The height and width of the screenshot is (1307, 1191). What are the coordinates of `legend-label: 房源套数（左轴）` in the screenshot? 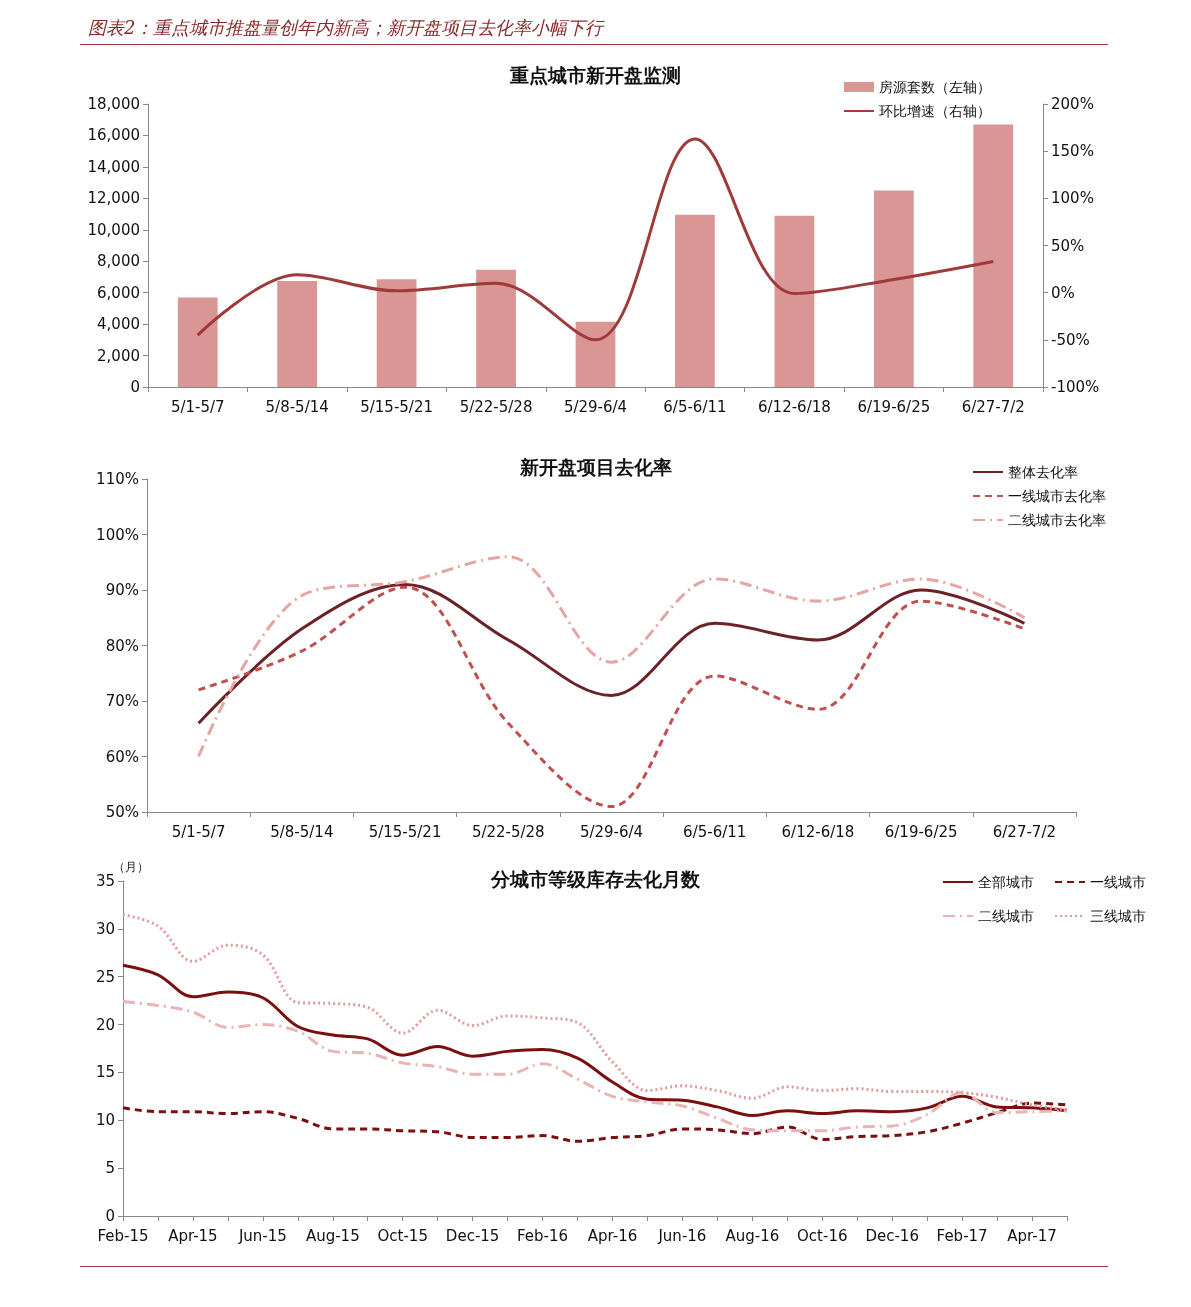 It's located at (935, 87).